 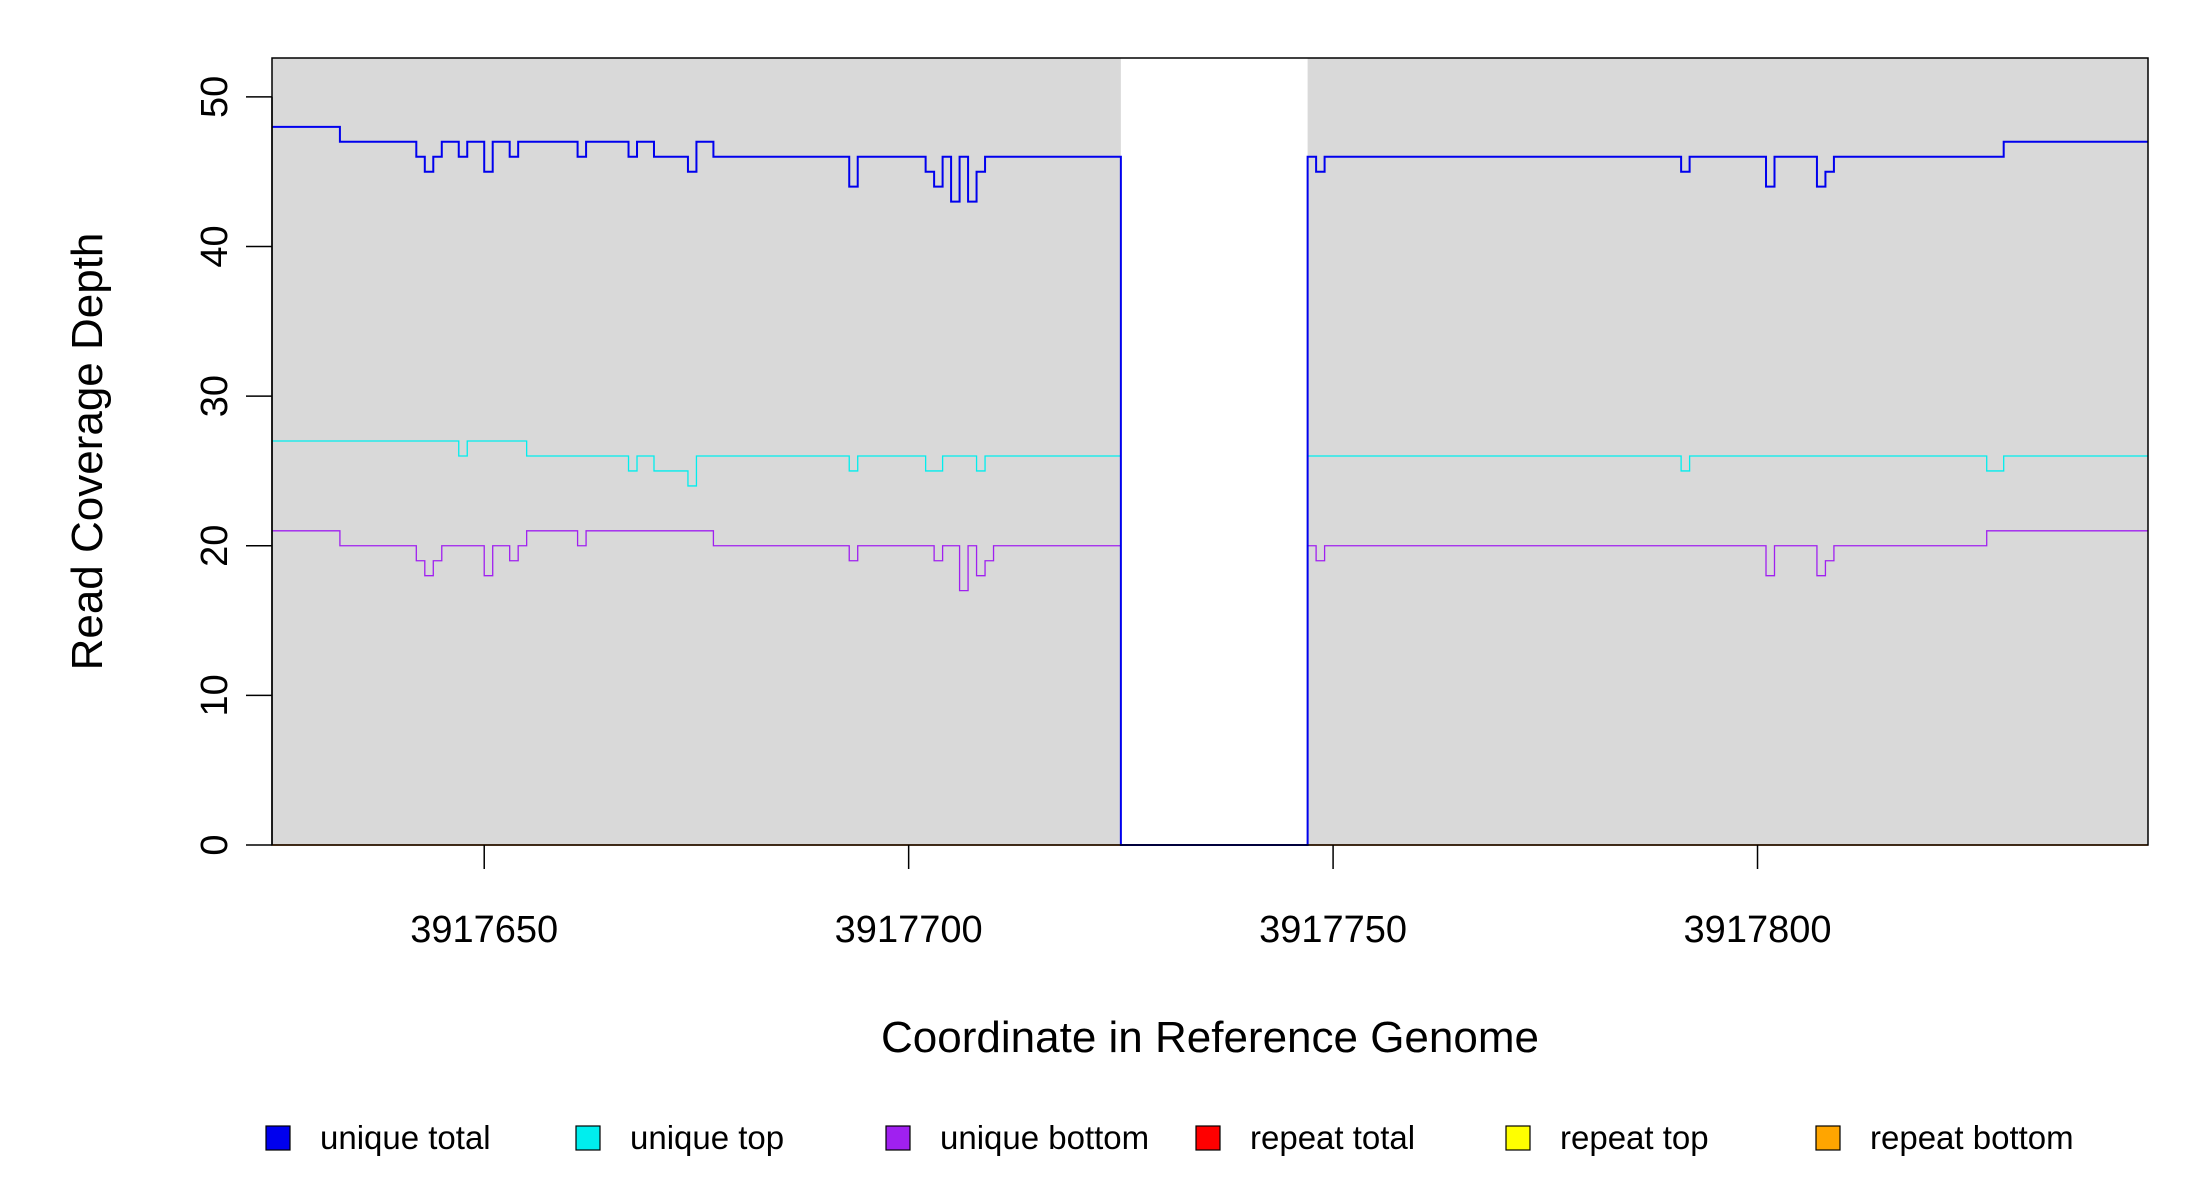 I want to click on legend-item-repeat-bottom: repeat bottom, so click(x=1944, y=1137).